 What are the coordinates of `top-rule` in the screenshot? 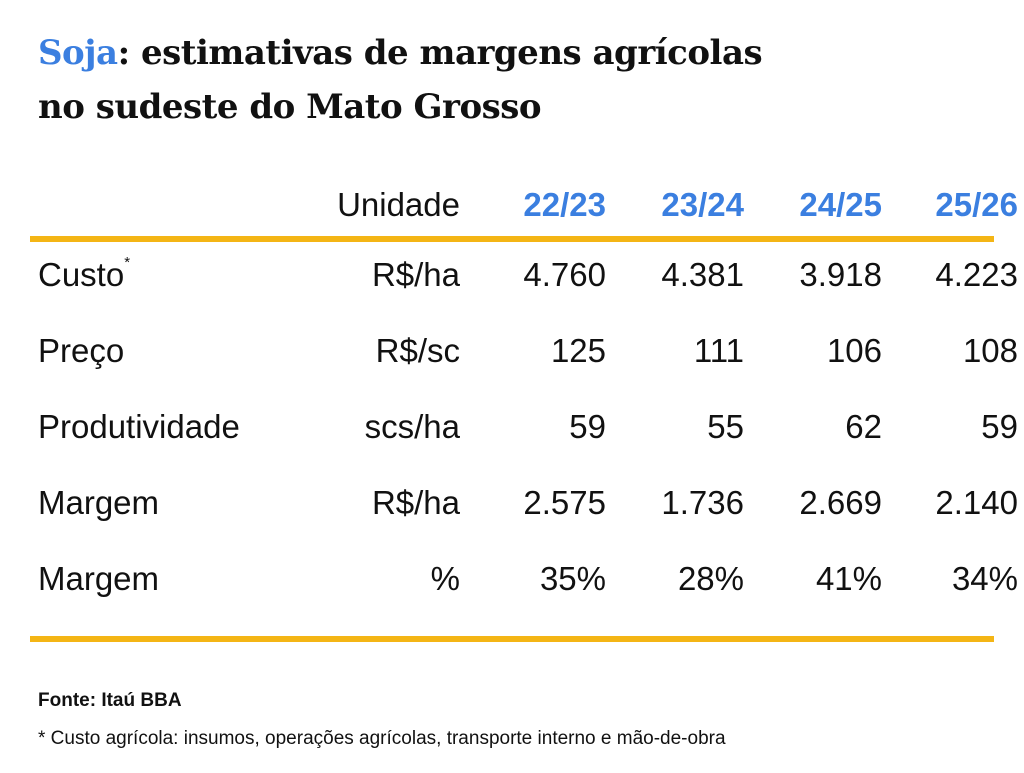 It's located at (512, 239).